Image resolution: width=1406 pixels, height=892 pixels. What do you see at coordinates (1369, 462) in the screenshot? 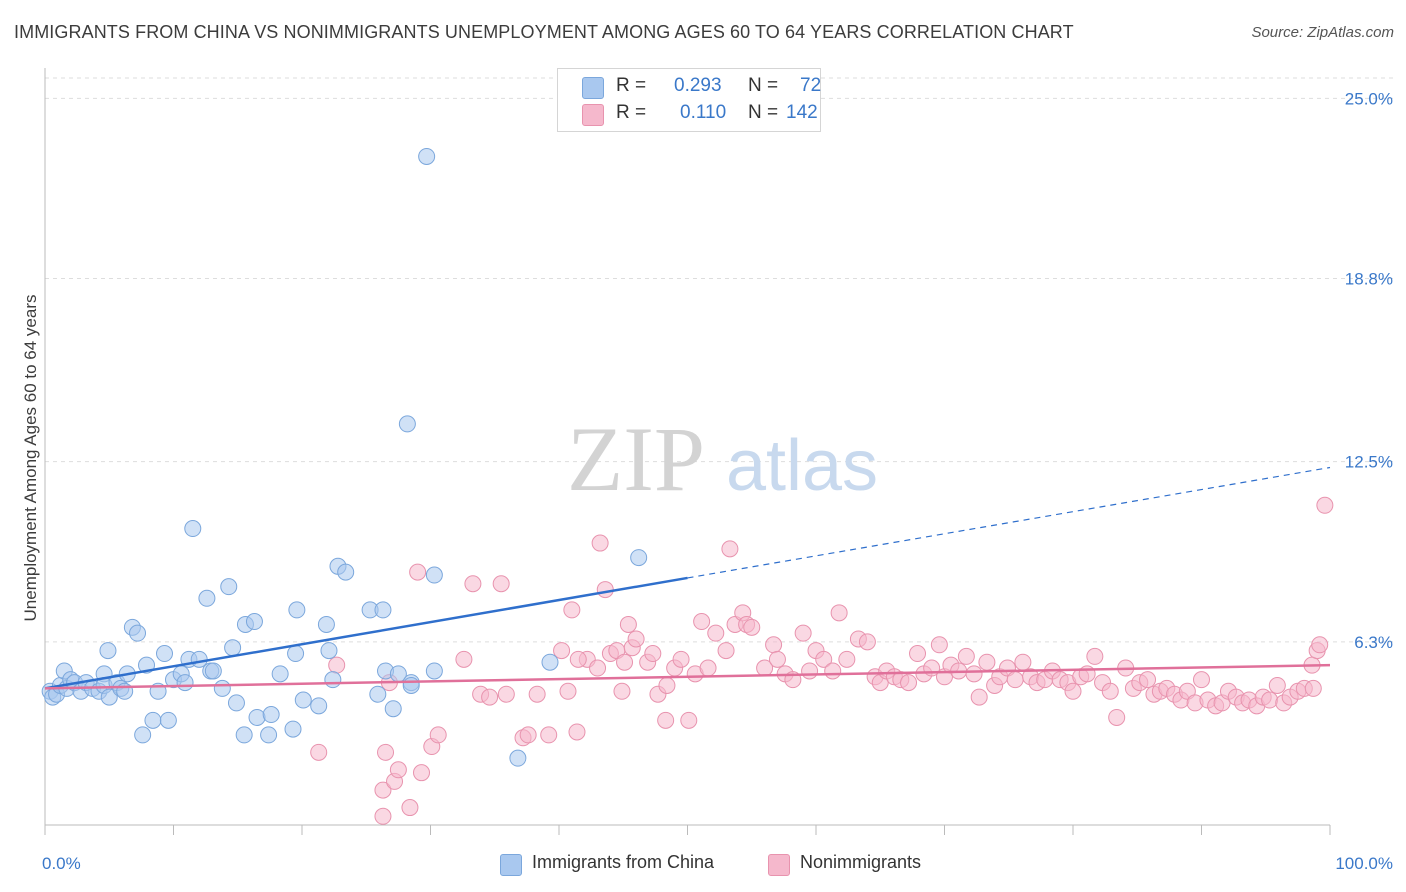
I see `y-tick-label: 12.5%` at bounding box center [1369, 462].